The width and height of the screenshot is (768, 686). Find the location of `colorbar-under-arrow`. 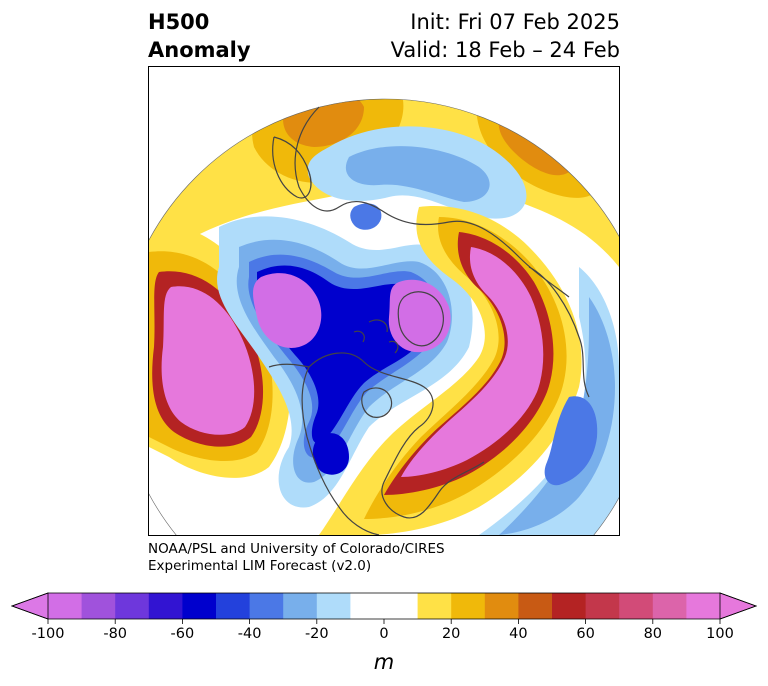

colorbar-under-arrow is located at coordinates (29, 606).